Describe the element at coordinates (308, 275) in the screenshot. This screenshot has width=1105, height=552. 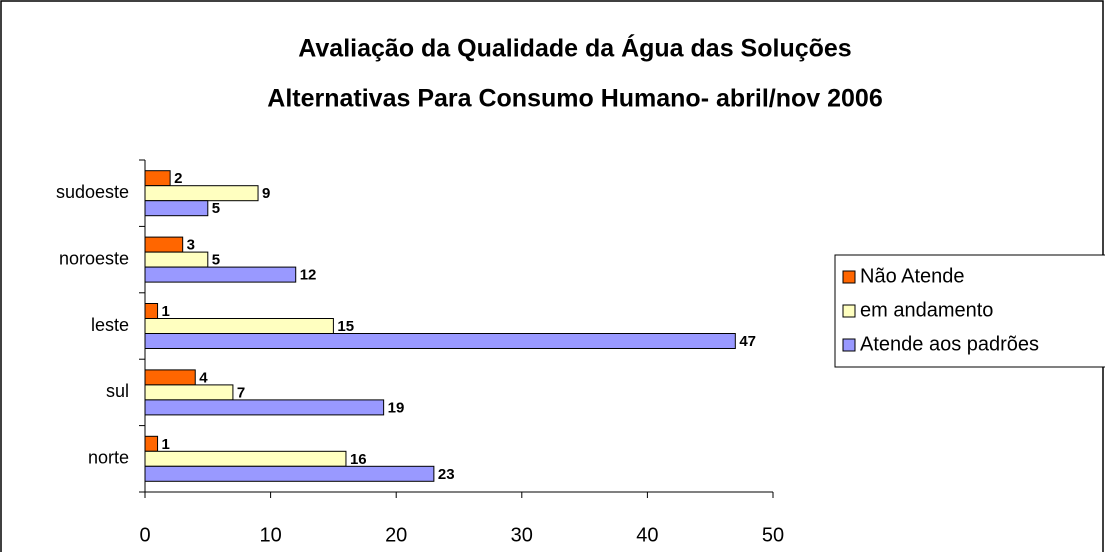
I see `data-label: 12` at that location.